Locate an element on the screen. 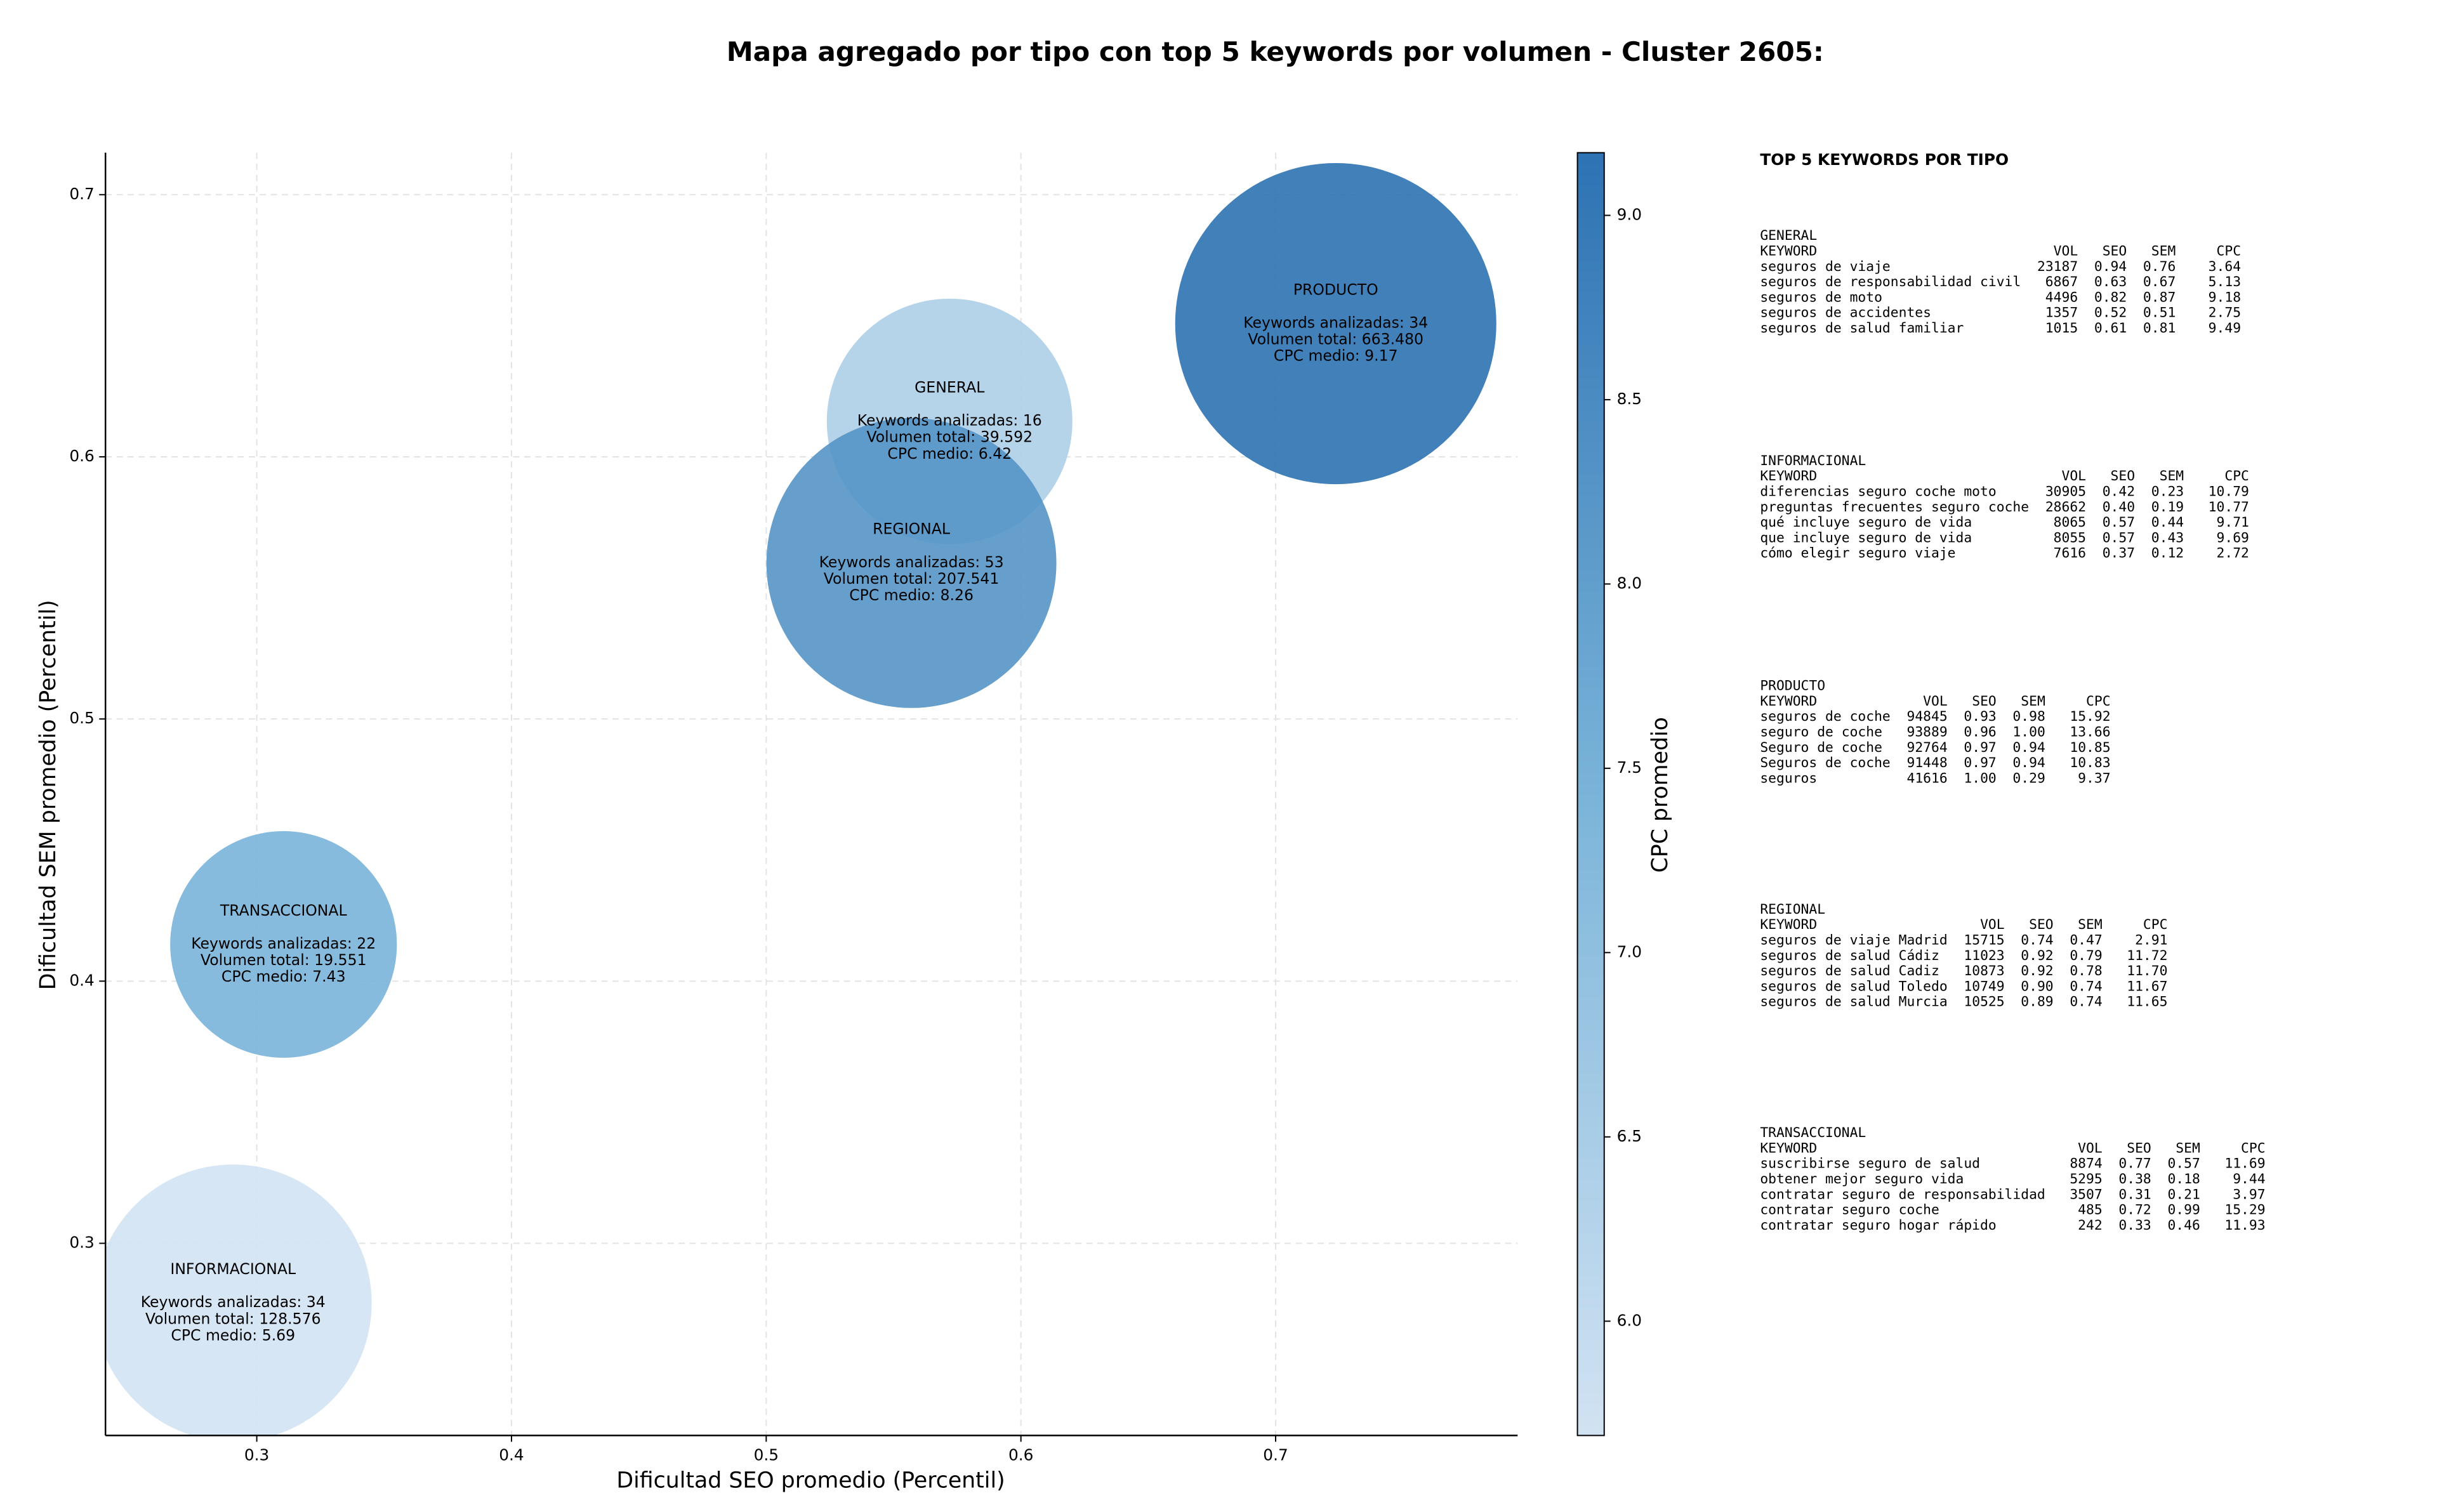  panel-cell: 10.83 is located at coordinates (2090, 763).